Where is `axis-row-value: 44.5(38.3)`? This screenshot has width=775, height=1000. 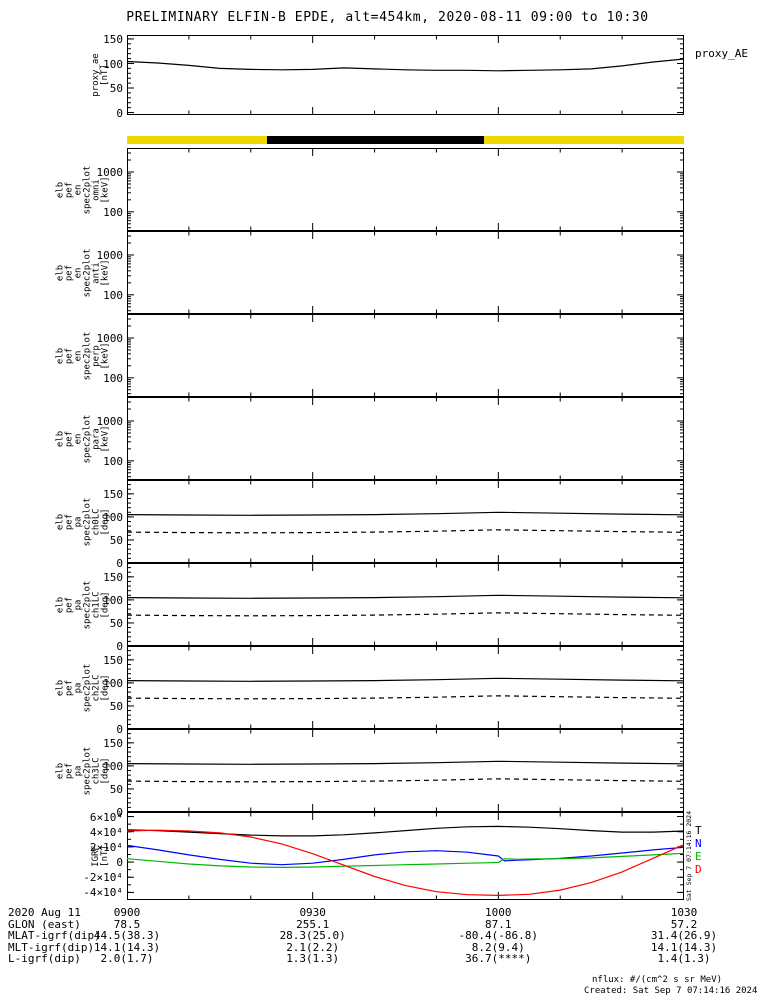
axis-row-value: 44.5(38.3) is located at coordinates (127, 935).